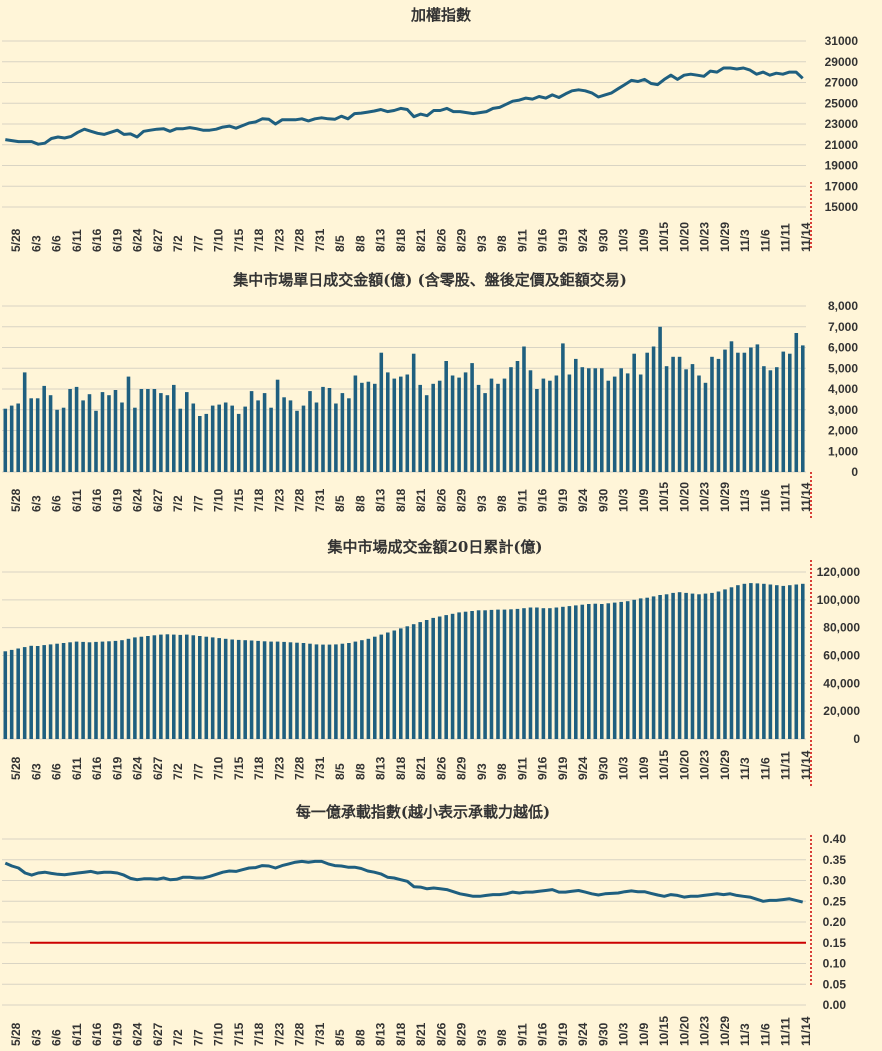 The width and height of the screenshot is (882, 1051). I want to click on capacity-series-line, so click(404, 881).